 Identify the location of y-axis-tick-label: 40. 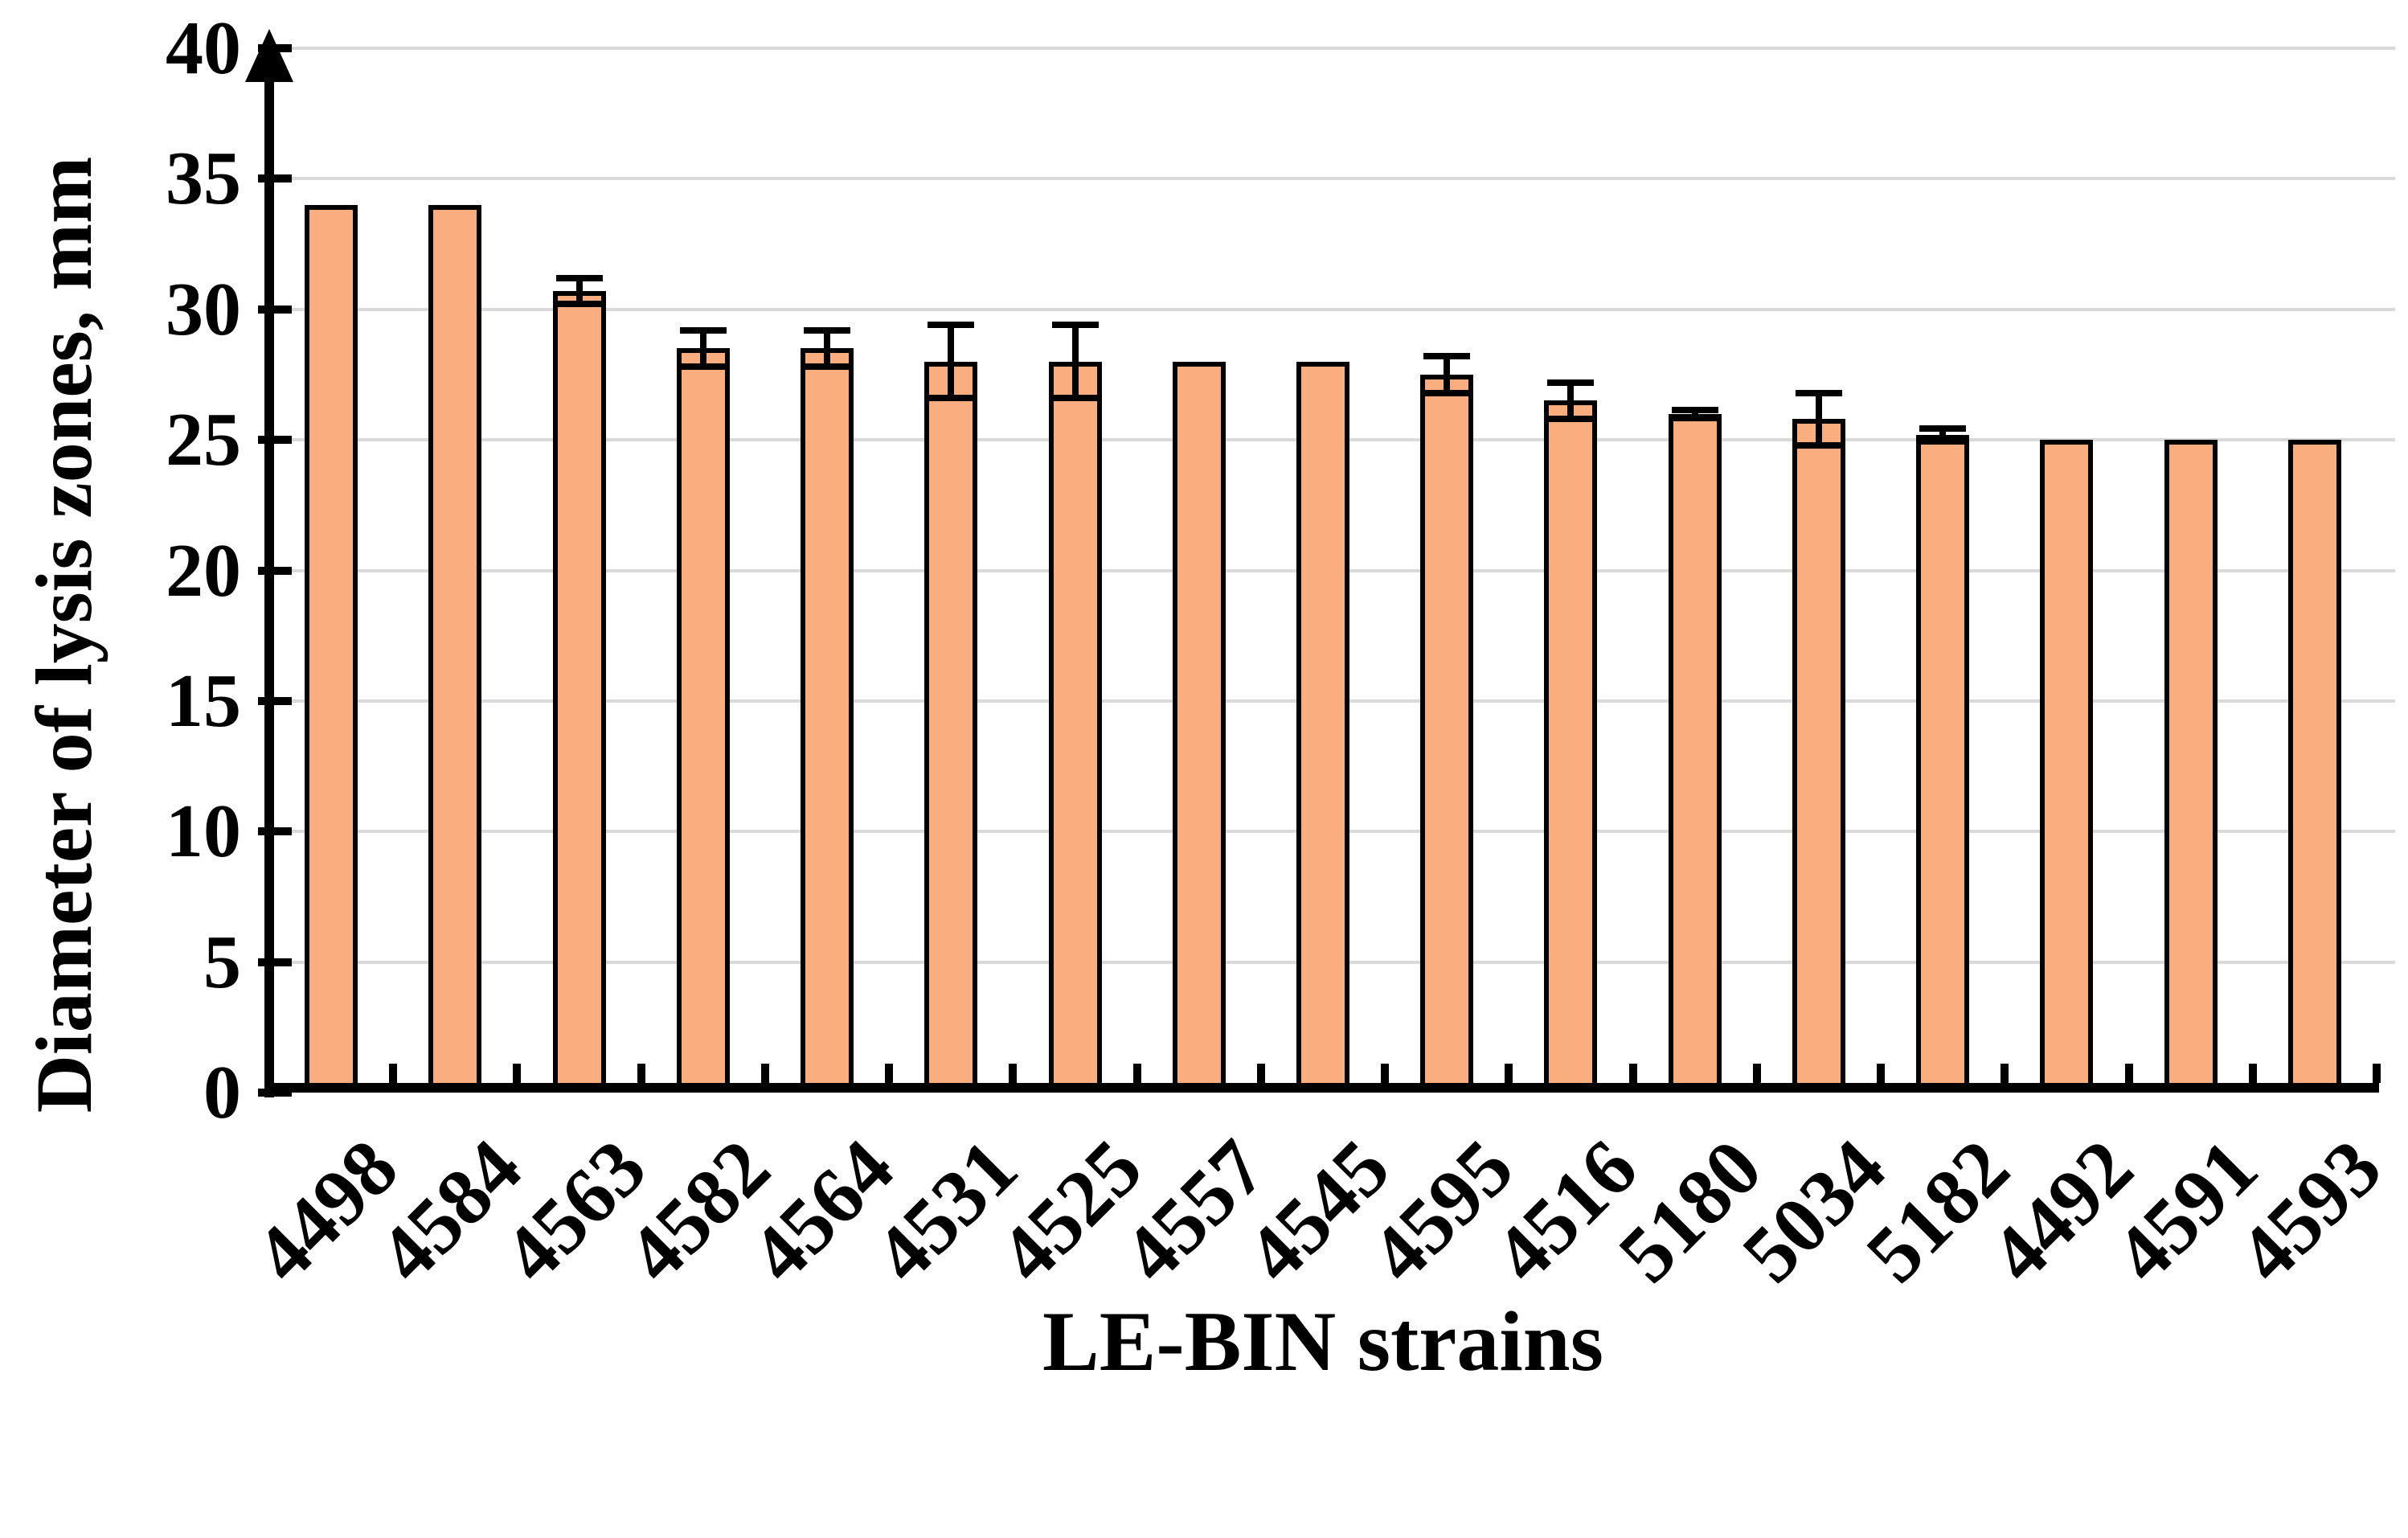
(203, 48).